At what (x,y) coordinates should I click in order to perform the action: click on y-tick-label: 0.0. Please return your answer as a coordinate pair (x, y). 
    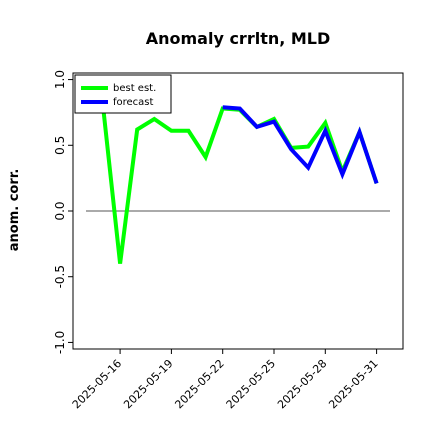
    Looking at the image, I should click on (60, 210).